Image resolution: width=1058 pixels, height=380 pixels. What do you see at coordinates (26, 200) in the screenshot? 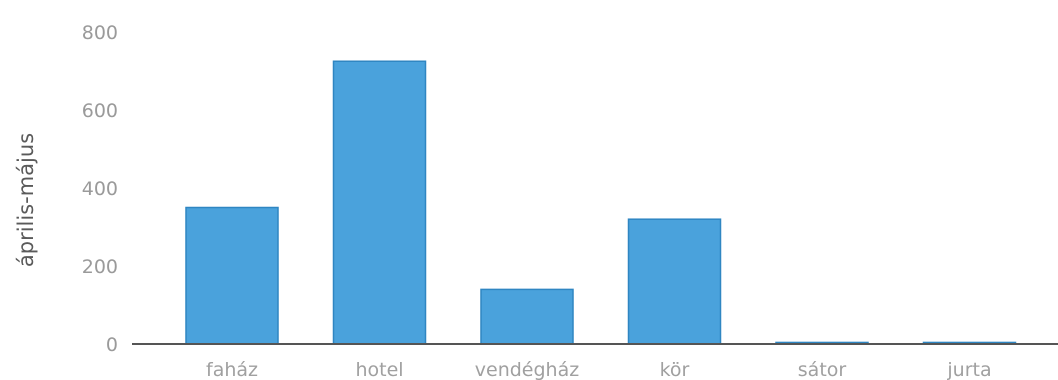
I see `y-axis-label: április-május` at bounding box center [26, 200].